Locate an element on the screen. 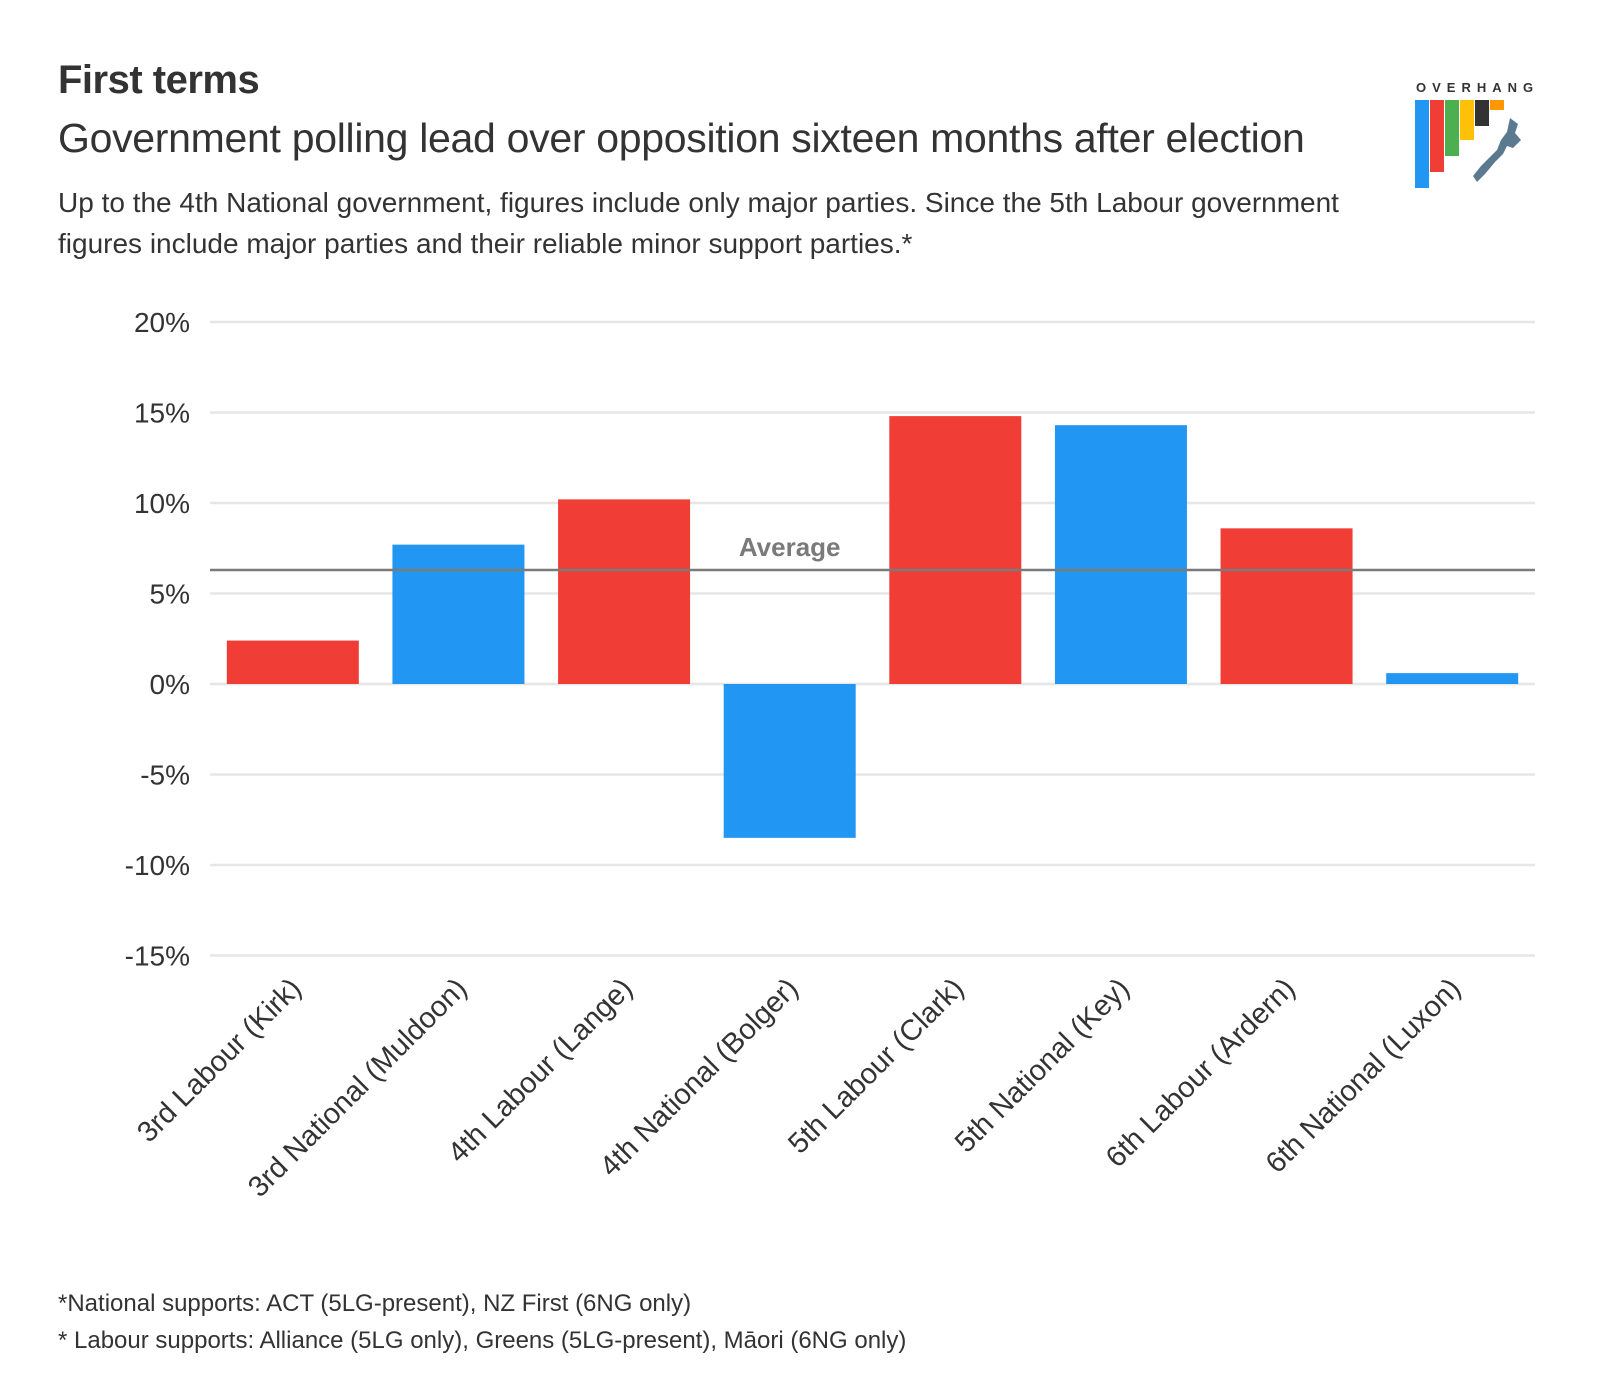 This screenshot has height=1400, width=1600. y-tick-label: -10% is located at coordinates (157, 865).